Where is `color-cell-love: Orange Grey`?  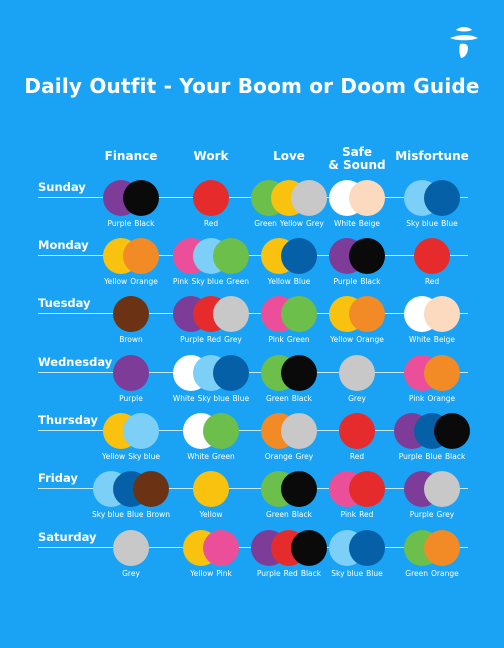 color-cell-love: Orange Grey is located at coordinates (289, 442).